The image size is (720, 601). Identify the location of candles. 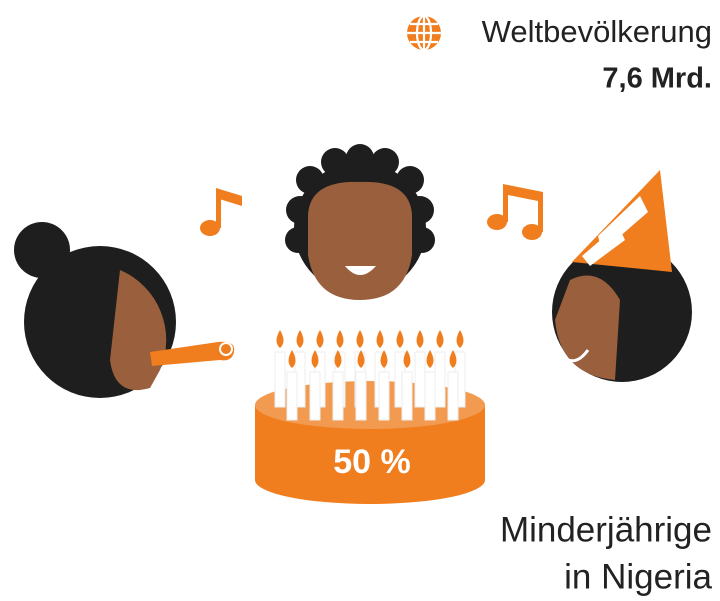
(370, 375).